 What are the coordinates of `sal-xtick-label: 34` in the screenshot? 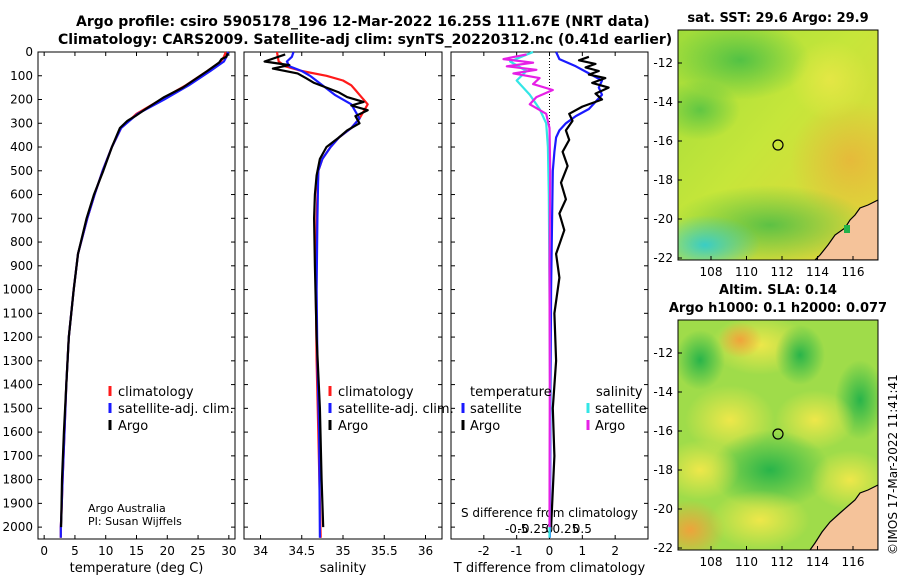 It's located at (260, 551).